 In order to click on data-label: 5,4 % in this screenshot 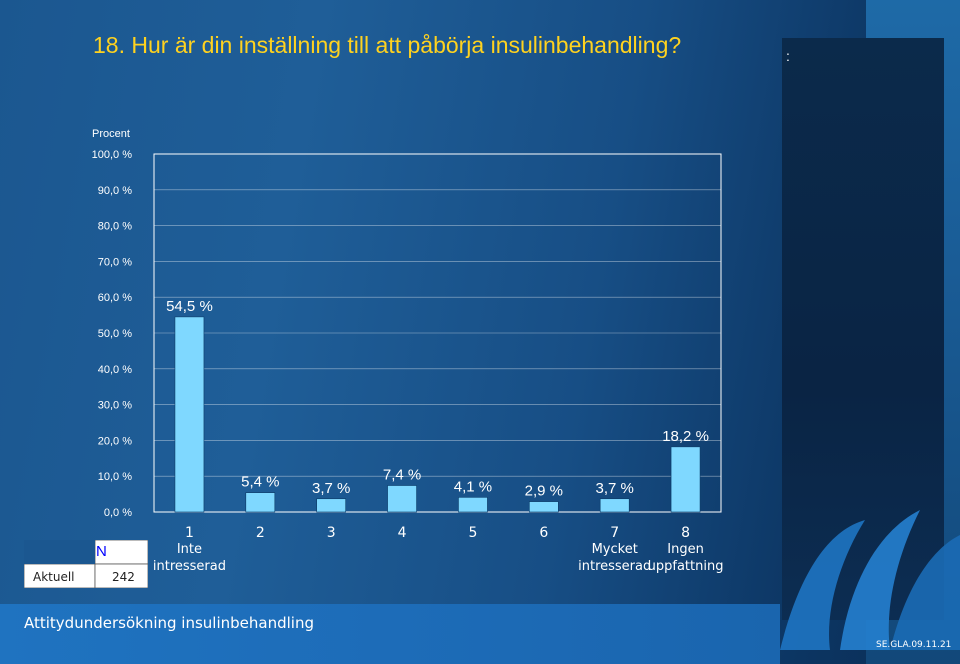, I will do `click(260, 482)`.